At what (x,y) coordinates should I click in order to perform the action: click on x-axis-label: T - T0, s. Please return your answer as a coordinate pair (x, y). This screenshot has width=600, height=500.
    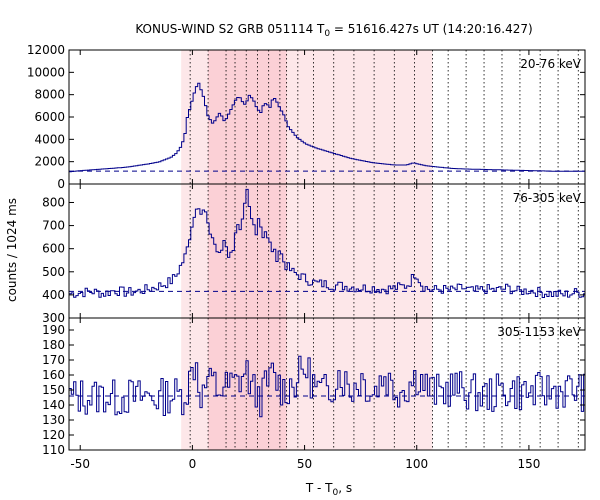
    Looking at the image, I should click on (328, 489).